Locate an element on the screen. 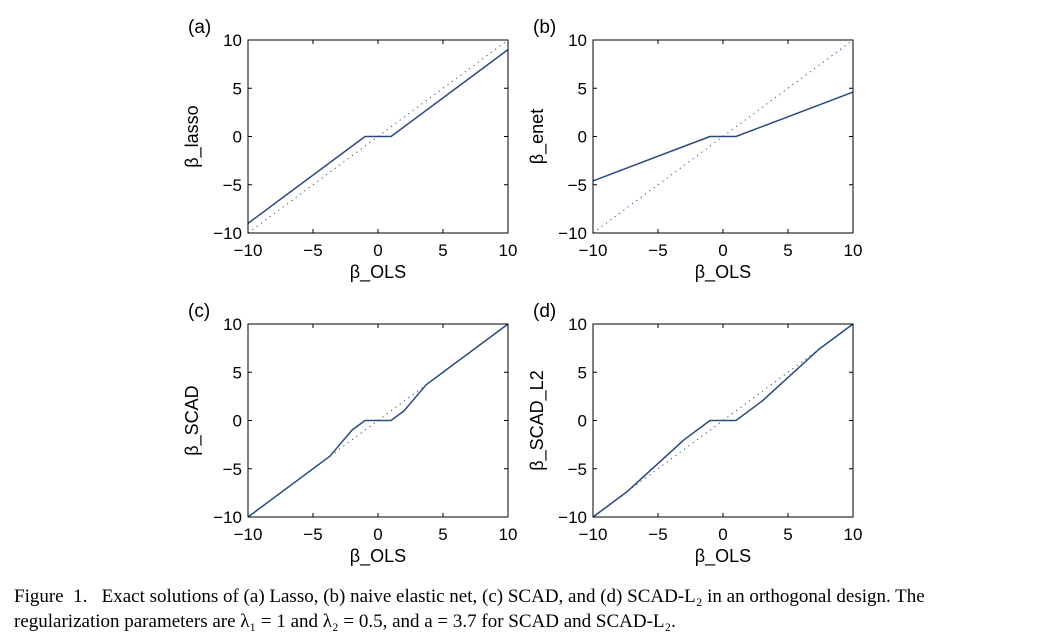  panel-label: (d) is located at coordinates (544, 311).